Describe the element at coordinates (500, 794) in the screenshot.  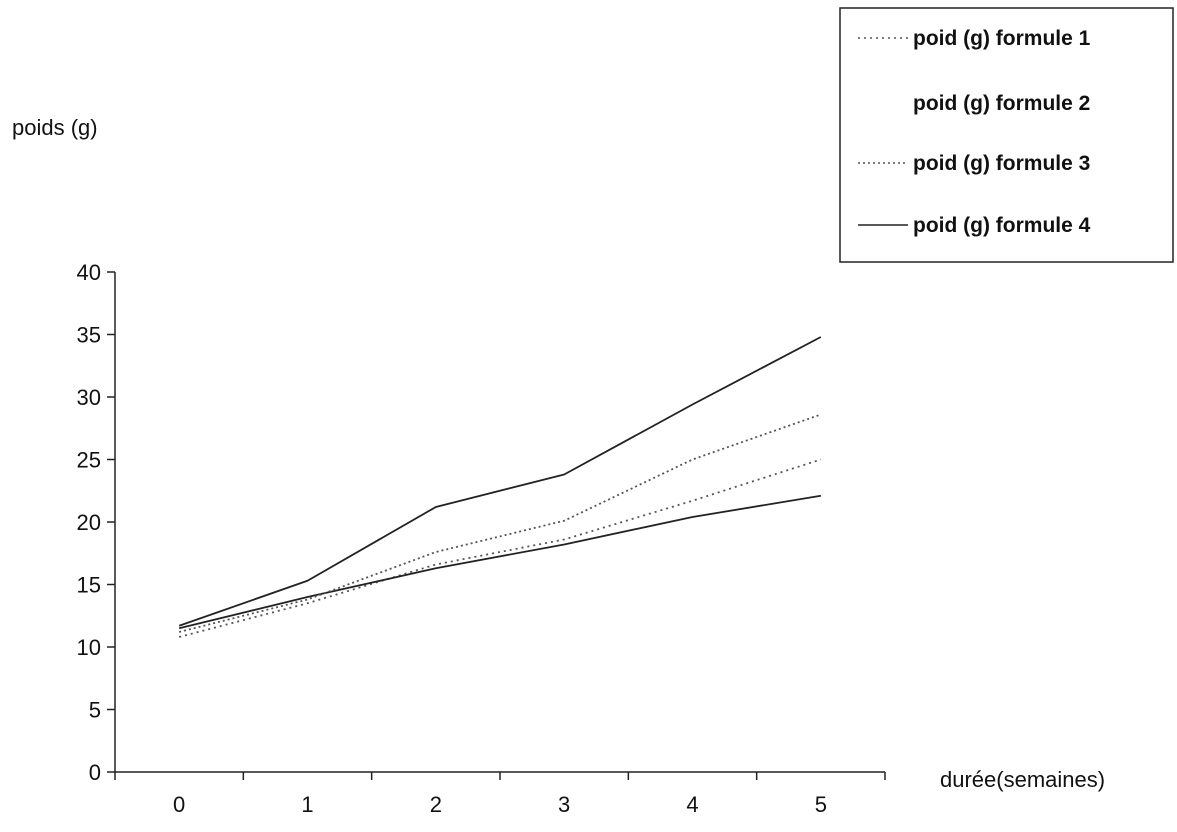
I see `x-ticks: 0 1 2 3 4 5` at that location.